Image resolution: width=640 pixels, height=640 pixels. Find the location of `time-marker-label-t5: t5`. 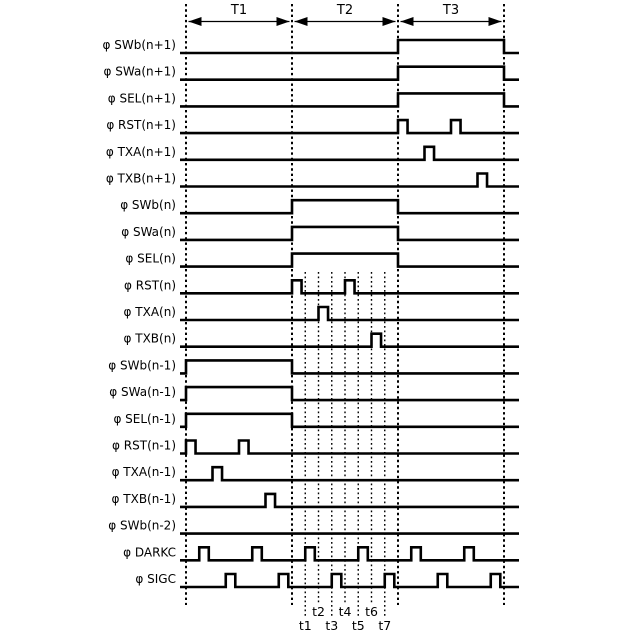

time-marker-label-t5: t5 is located at coordinates (358, 625).